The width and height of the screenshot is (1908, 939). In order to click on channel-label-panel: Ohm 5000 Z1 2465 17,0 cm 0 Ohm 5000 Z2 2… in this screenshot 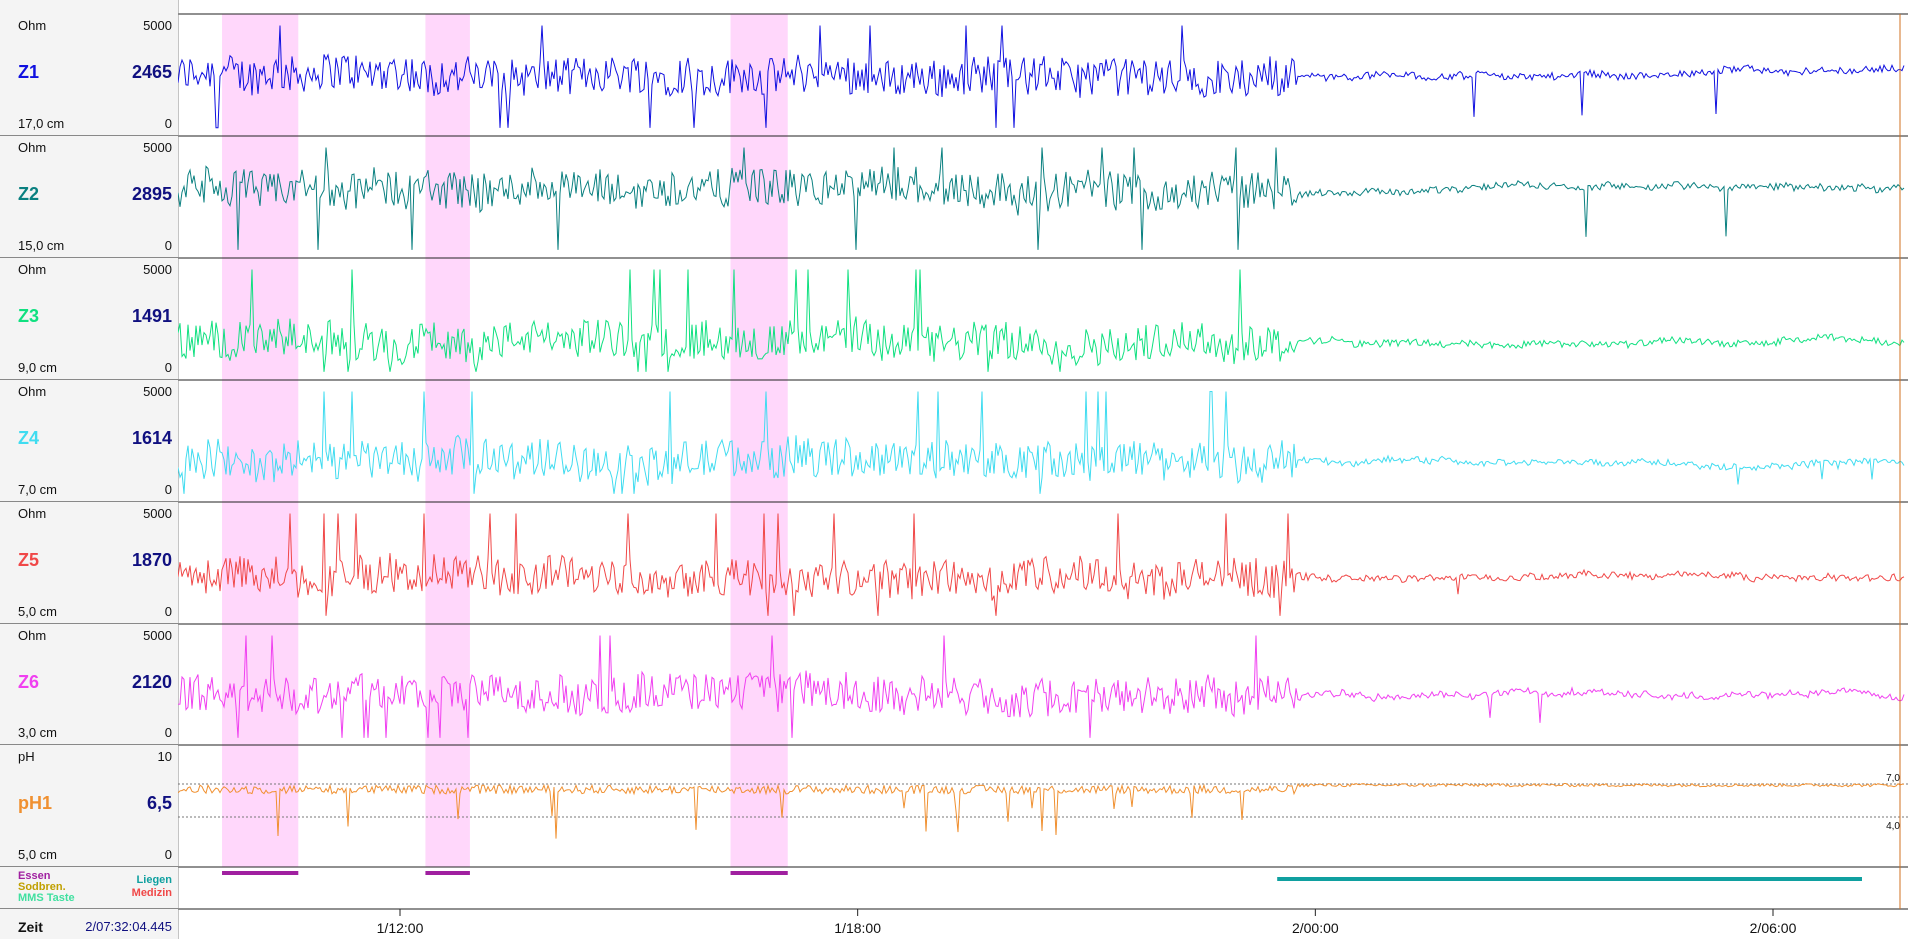, I will do `click(89, 469)`.